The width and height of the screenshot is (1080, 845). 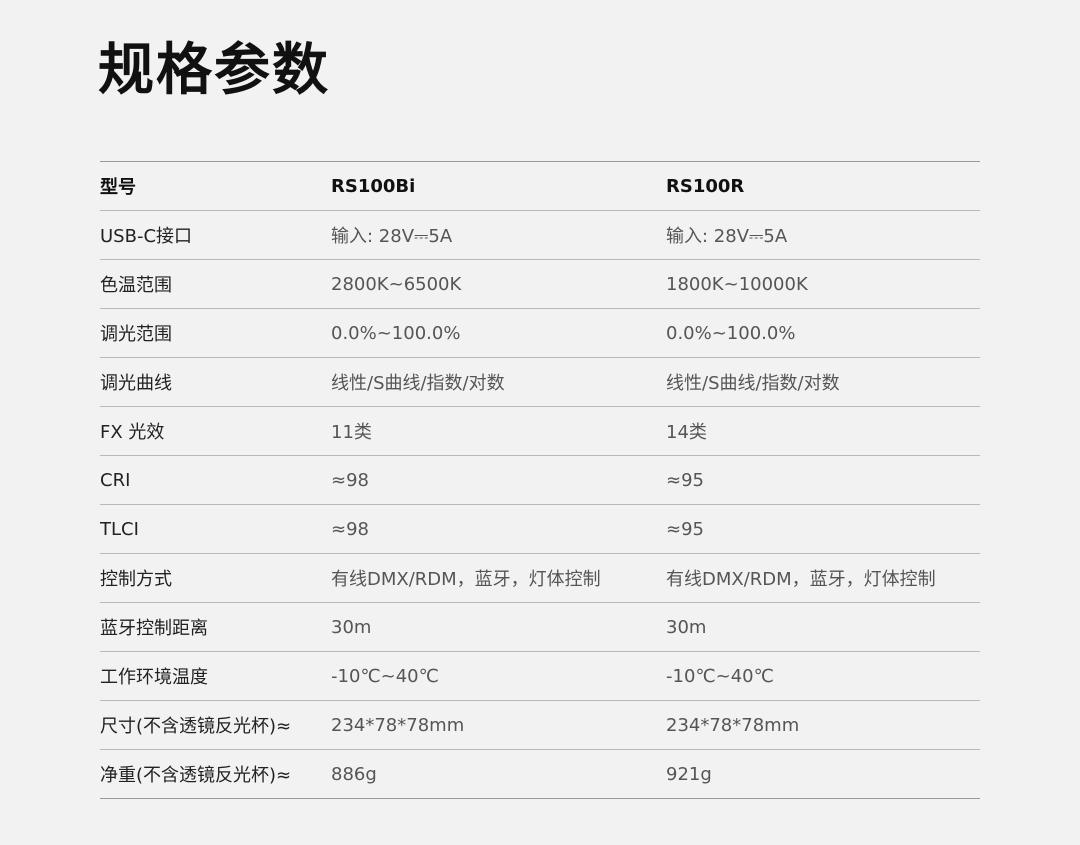 I want to click on spec-value-rs100bi: 输入: 28V⎓5A, so click(x=392, y=236).